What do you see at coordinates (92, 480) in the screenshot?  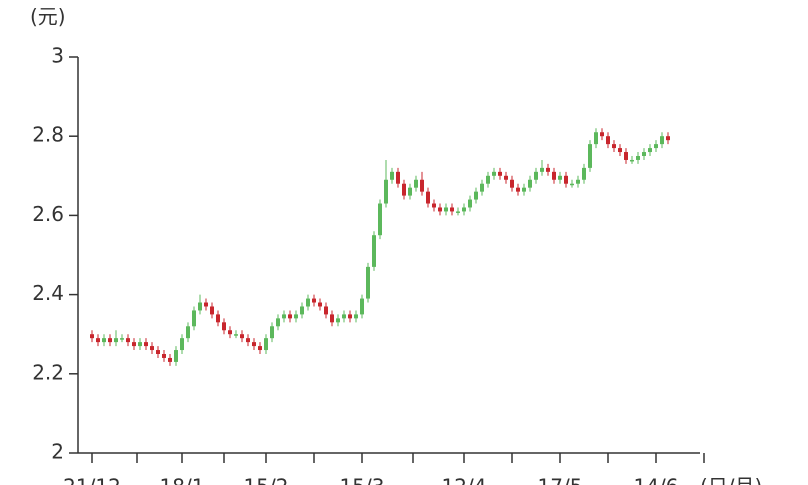 I see `x-tick-label: 21/12` at bounding box center [92, 480].